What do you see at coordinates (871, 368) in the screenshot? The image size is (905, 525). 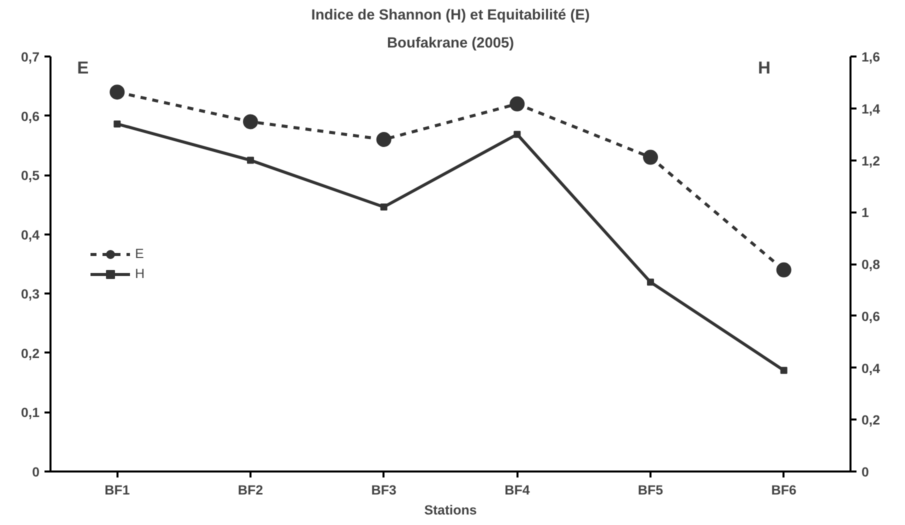 I see `y2-tick-label: 0,4` at bounding box center [871, 368].